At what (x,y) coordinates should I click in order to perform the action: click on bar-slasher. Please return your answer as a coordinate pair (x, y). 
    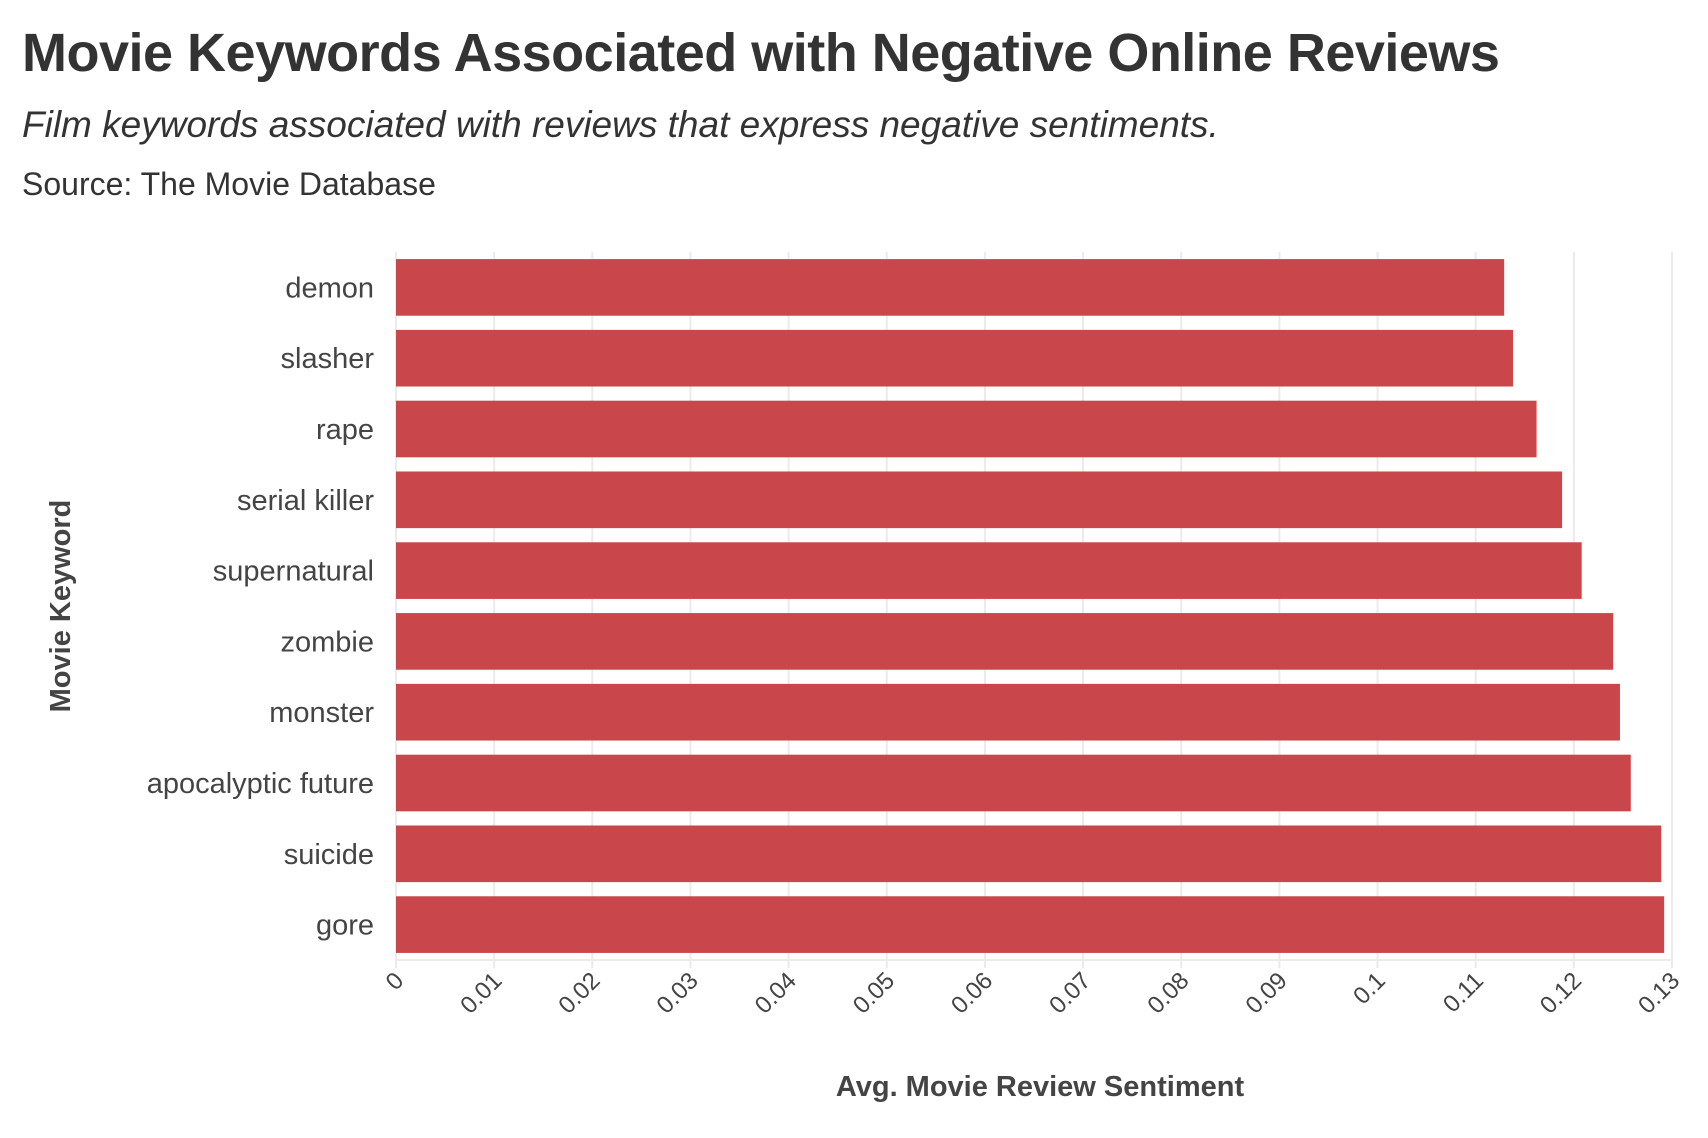
    Looking at the image, I should click on (954, 358).